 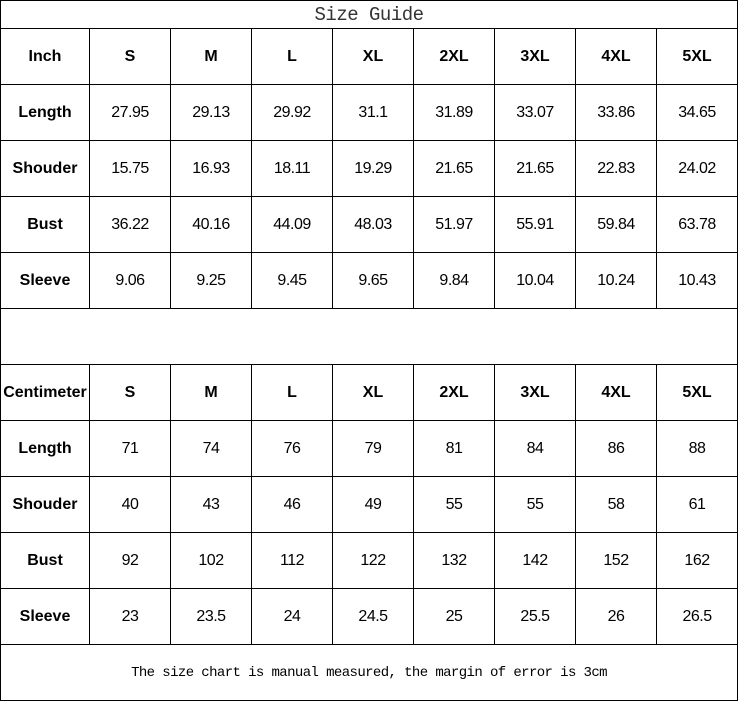 What do you see at coordinates (373, 168) in the screenshot?
I see `measurement-cell: 19.29` at bounding box center [373, 168].